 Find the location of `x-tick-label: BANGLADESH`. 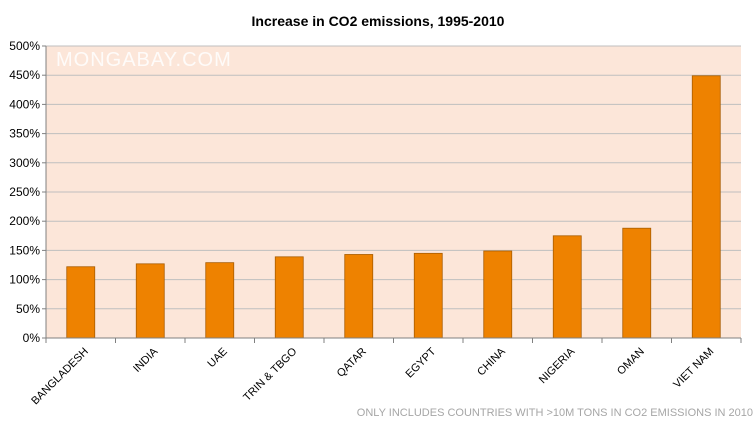

x-tick-label: BANGLADESH is located at coordinates (60, 377).